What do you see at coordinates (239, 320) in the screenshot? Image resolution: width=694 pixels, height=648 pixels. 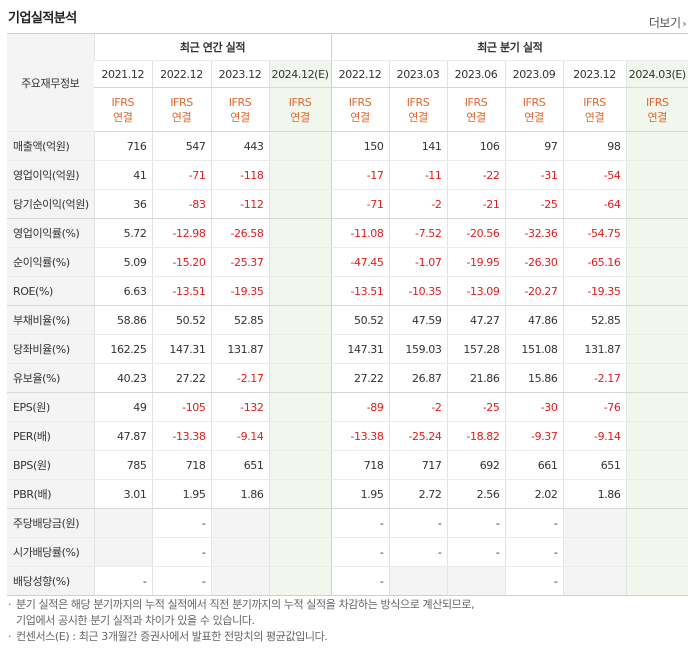 I see `table-cell: 52.85` at bounding box center [239, 320].